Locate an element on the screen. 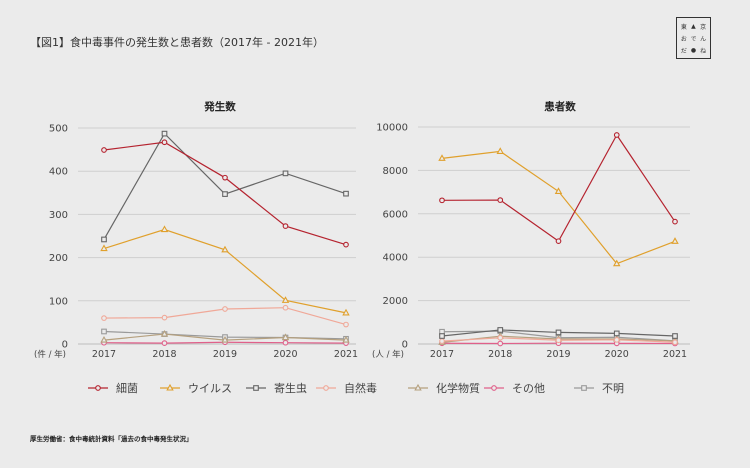 This screenshot has height=468, width=750. logo-char: ● is located at coordinates (693, 50).